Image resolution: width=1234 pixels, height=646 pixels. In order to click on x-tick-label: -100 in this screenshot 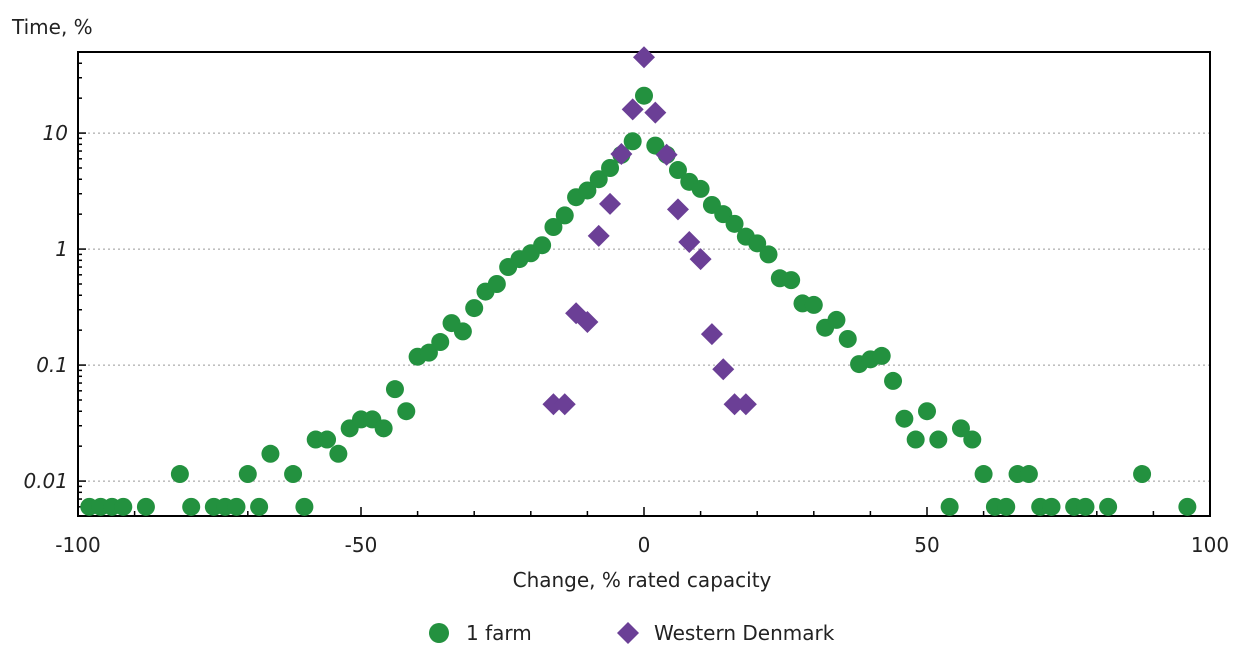, I will do `click(77, 545)`.